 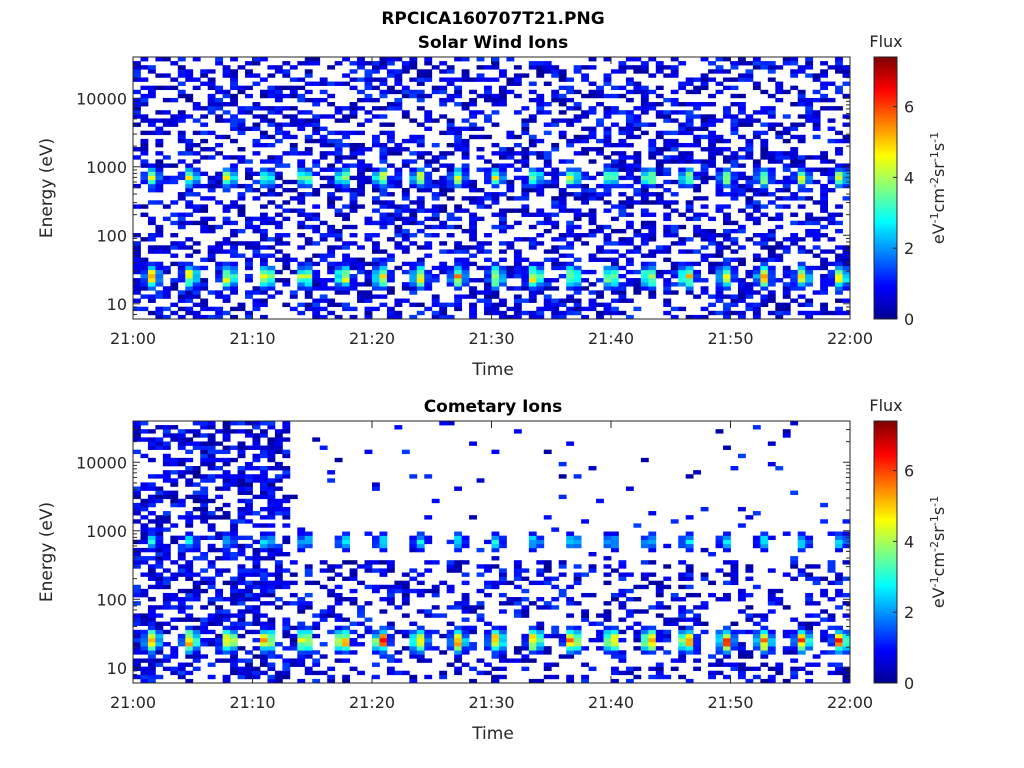 What do you see at coordinates (885, 87) in the screenshot?
I see `colorbar-segment` at bounding box center [885, 87].